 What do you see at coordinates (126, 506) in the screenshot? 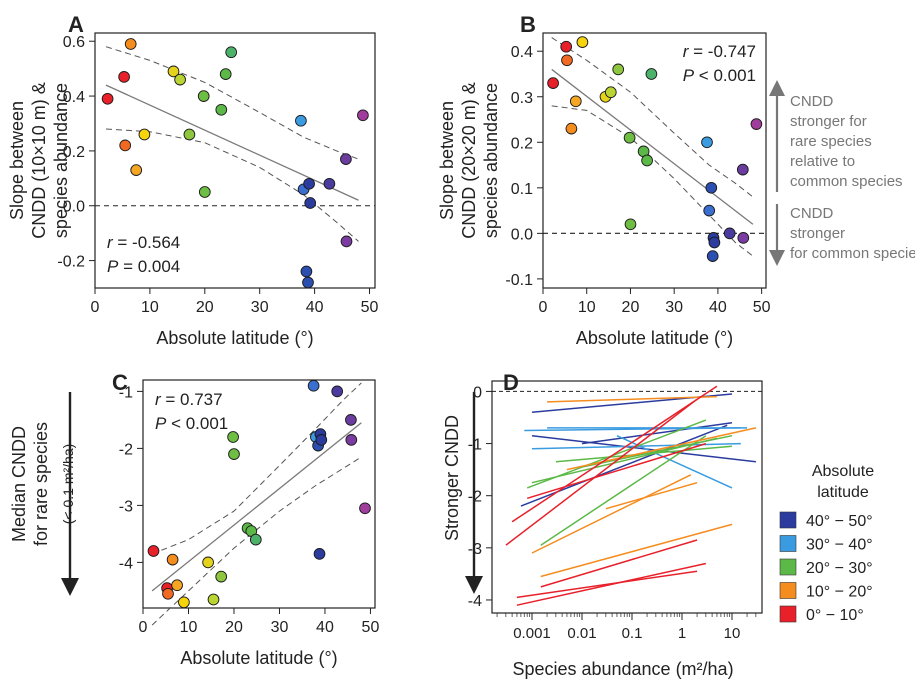
I see `y-tick-label: -3` at bounding box center [126, 506].